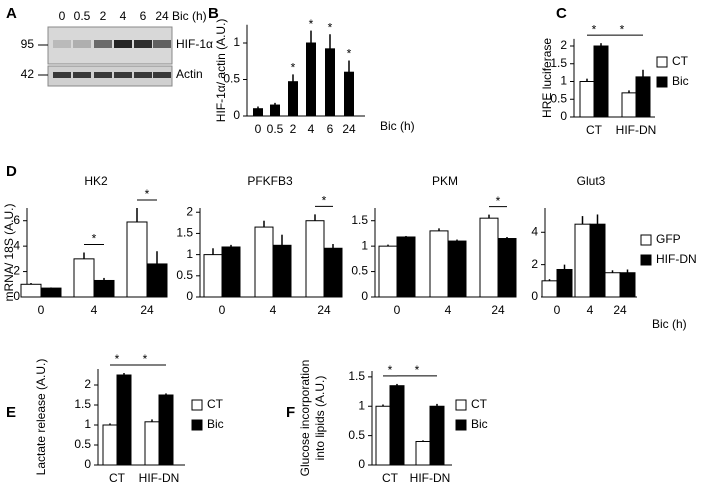 This screenshot has width=709, height=487. Describe the element at coordinates (82, 16) in the screenshot. I see `lane-label: 0.5` at that location.